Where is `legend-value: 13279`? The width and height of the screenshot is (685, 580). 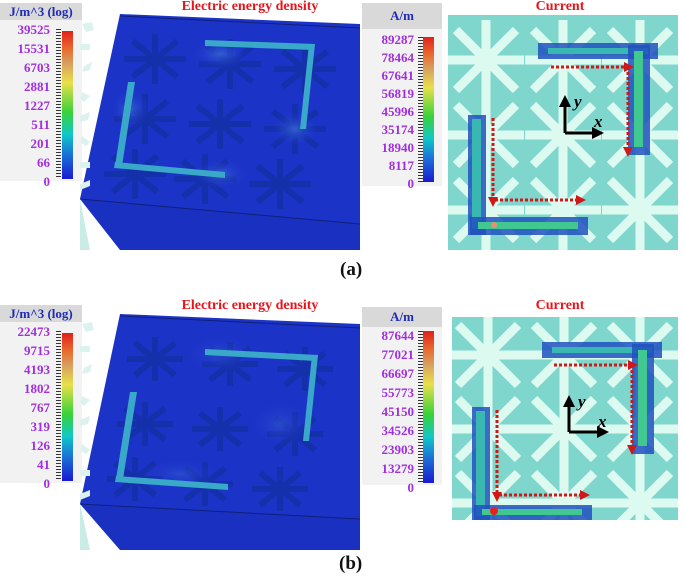 legend-value: 13279 is located at coordinates (398, 468).